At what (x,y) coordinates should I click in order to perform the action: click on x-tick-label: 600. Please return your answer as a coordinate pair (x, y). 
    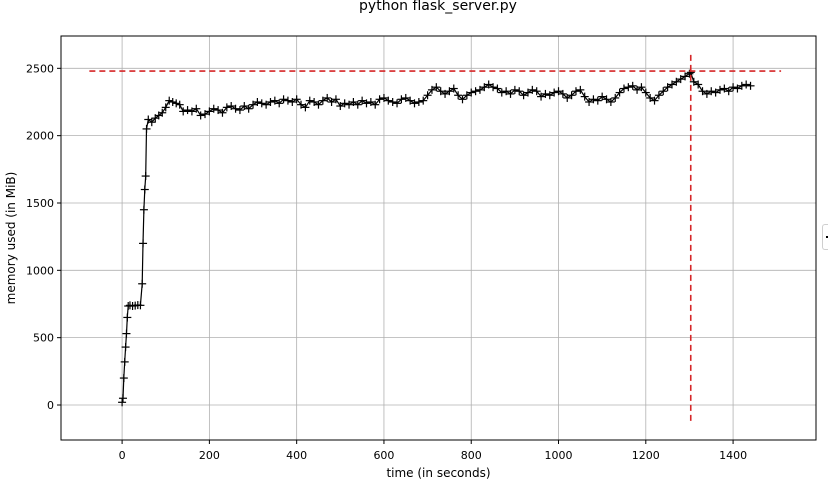
    Looking at the image, I should click on (383, 455).